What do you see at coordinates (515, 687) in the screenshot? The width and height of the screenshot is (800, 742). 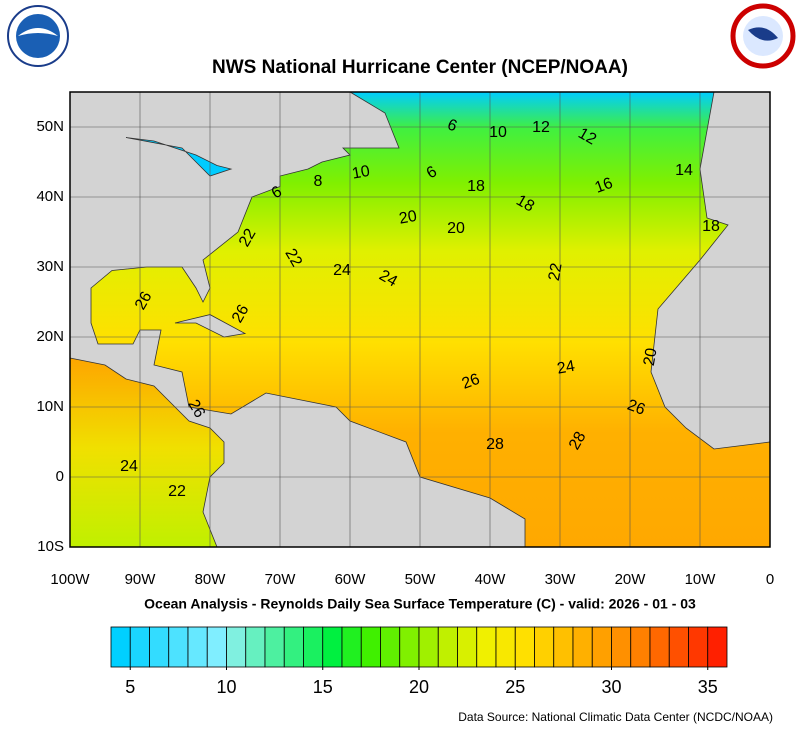 I see `colorbar-label: 25` at bounding box center [515, 687].